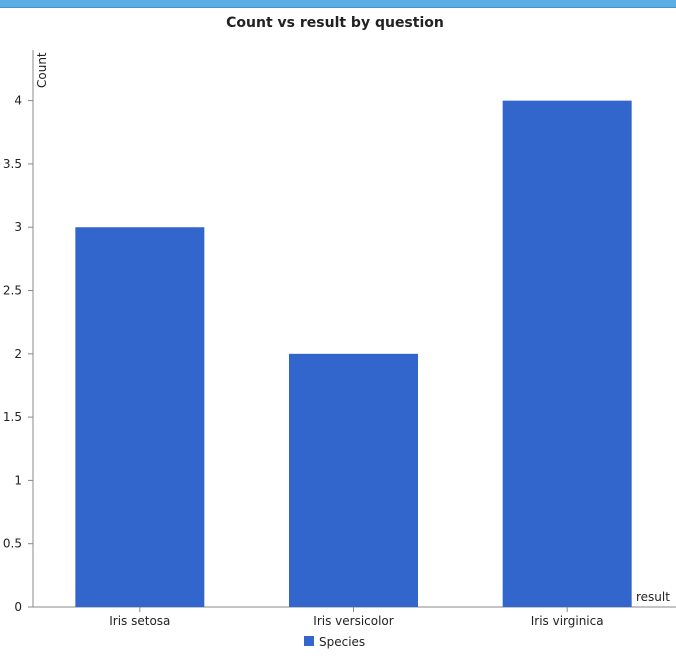 This screenshot has height=659, width=676. What do you see at coordinates (353, 621) in the screenshot?
I see `x-tick-label: Iris versicolor` at bounding box center [353, 621].